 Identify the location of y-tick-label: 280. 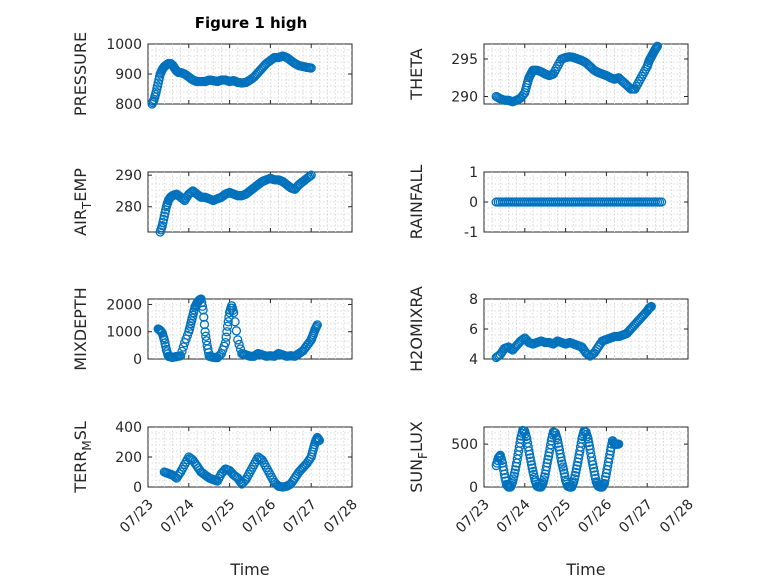
(128, 208).